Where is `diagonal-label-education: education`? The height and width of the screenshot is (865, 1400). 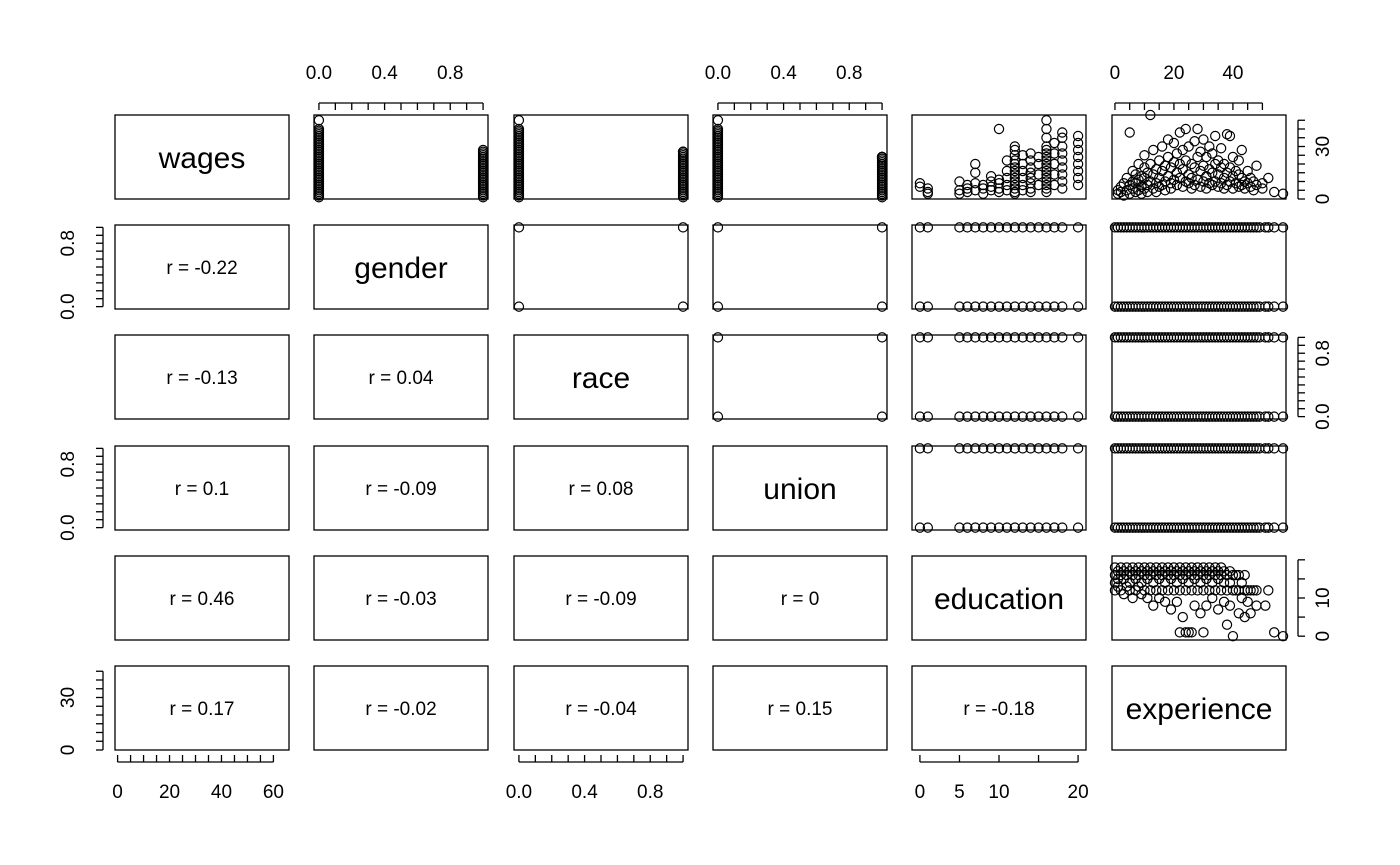 diagonal-label-education: education is located at coordinates (999, 599).